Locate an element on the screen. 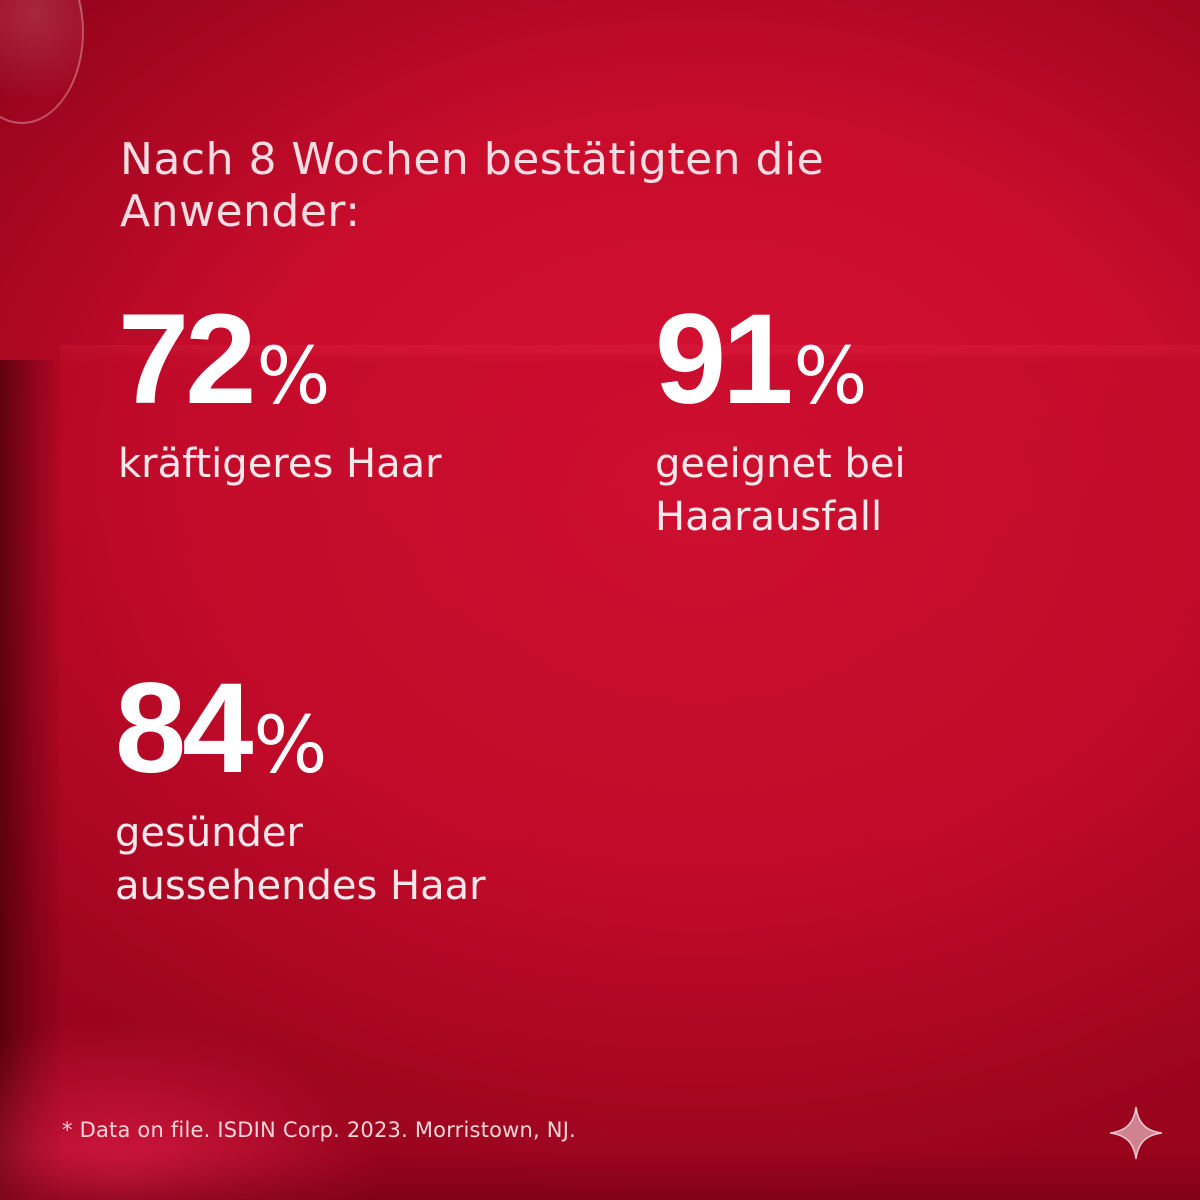 The height and width of the screenshot is (1200, 1200). product-box-top-edge is located at coordinates (630, 354).